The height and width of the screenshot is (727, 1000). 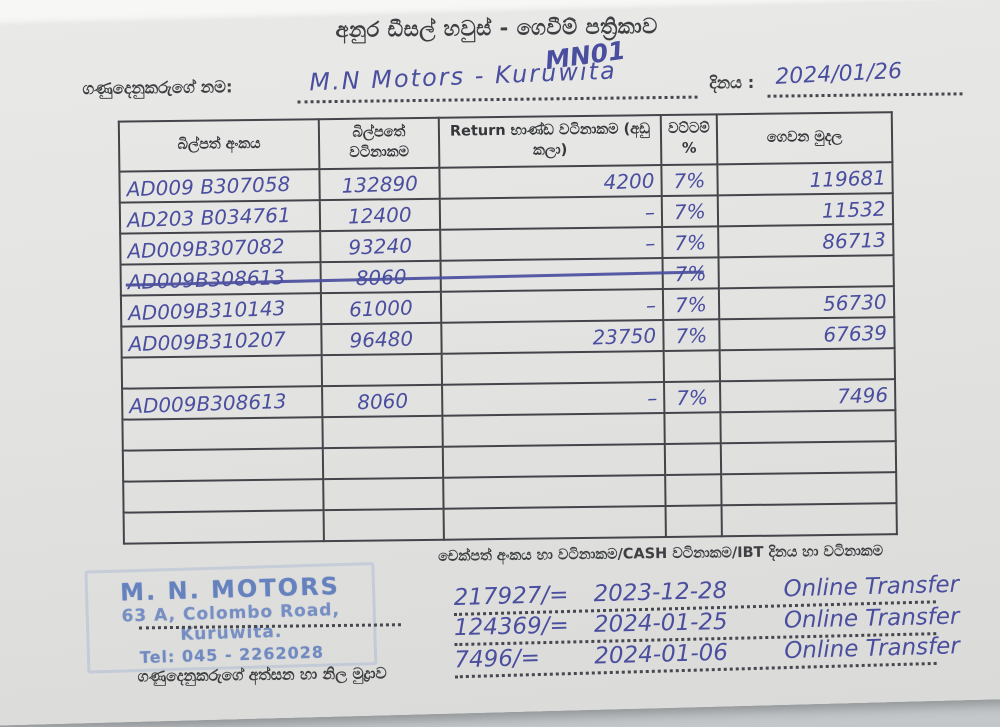 What do you see at coordinates (806, 241) in the screenshot?
I see `cell-amount-paid: 86713` at bounding box center [806, 241].